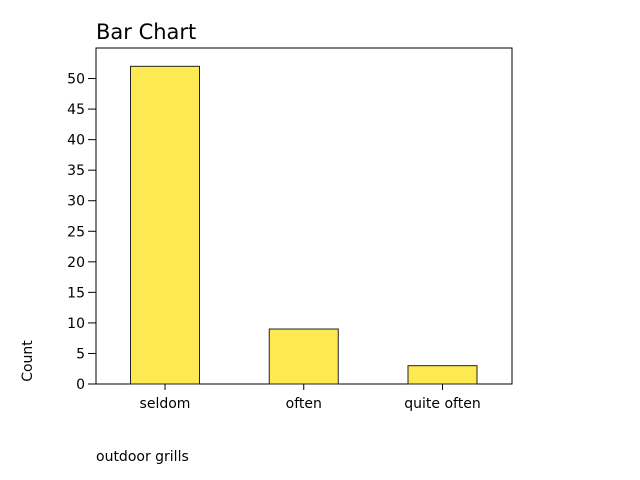 This screenshot has height=480, width=640. Describe the element at coordinates (304, 404) in the screenshot. I see `x-tick-label: often` at that location.